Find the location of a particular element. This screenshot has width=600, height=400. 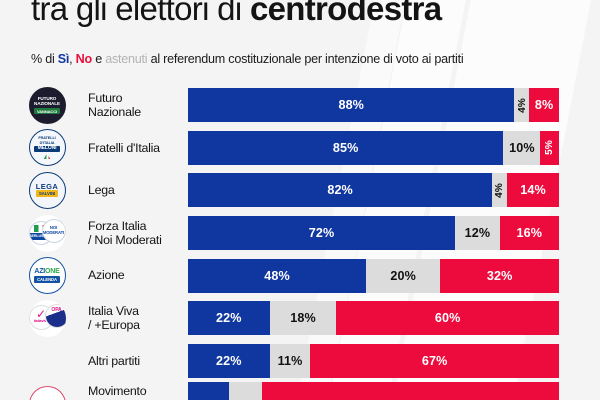

party-label: Movimento is located at coordinates (117, 391).